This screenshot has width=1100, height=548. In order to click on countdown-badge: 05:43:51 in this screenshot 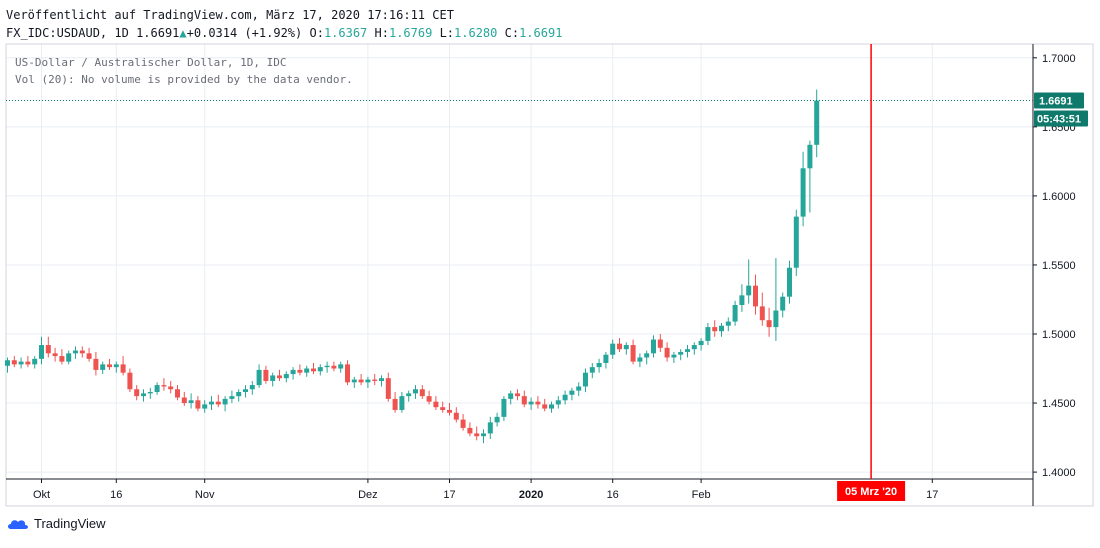, I will do `click(1061, 118)`.